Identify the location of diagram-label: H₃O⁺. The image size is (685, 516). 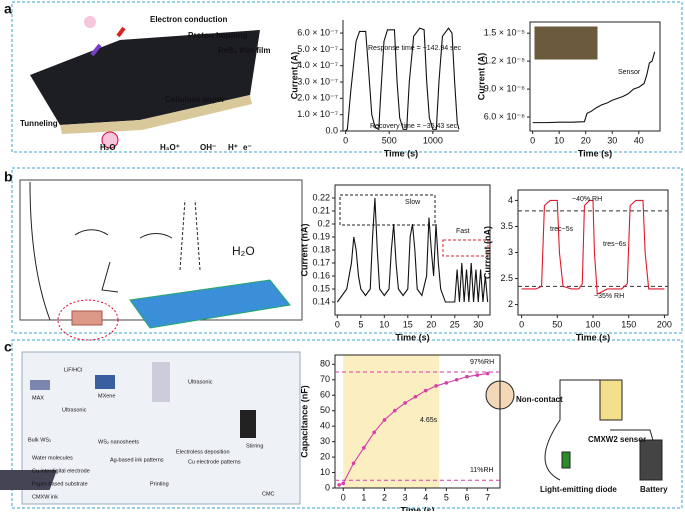
(170, 147).